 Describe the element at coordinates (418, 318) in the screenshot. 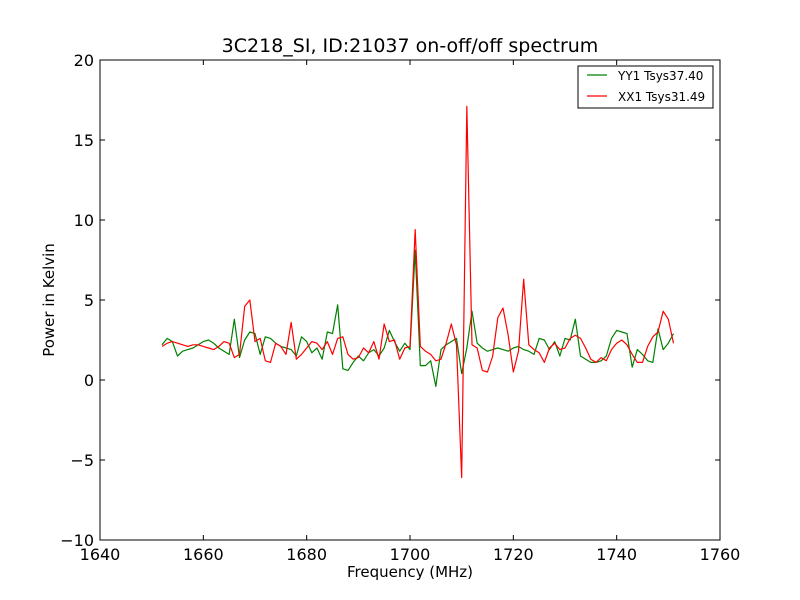

I see `series-line-yy1` at that location.